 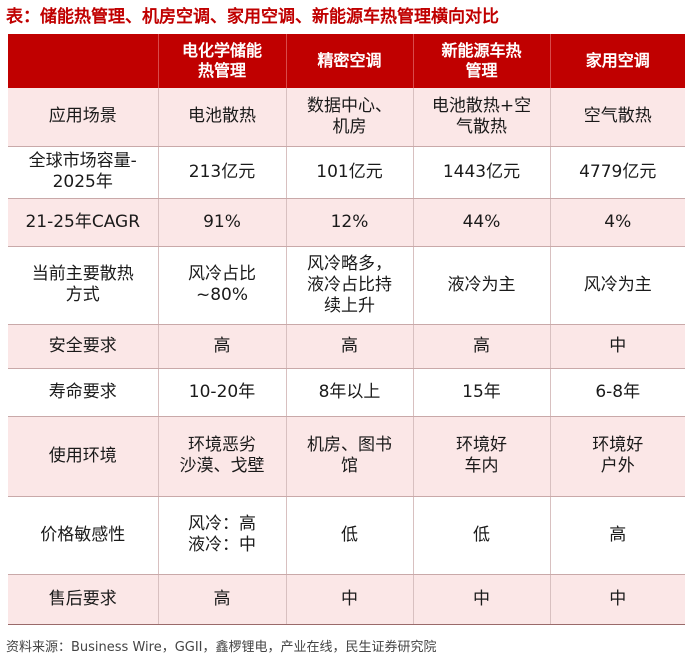 What do you see at coordinates (83, 392) in the screenshot?
I see `row-label: 寿命要求` at bounding box center [83, 392].